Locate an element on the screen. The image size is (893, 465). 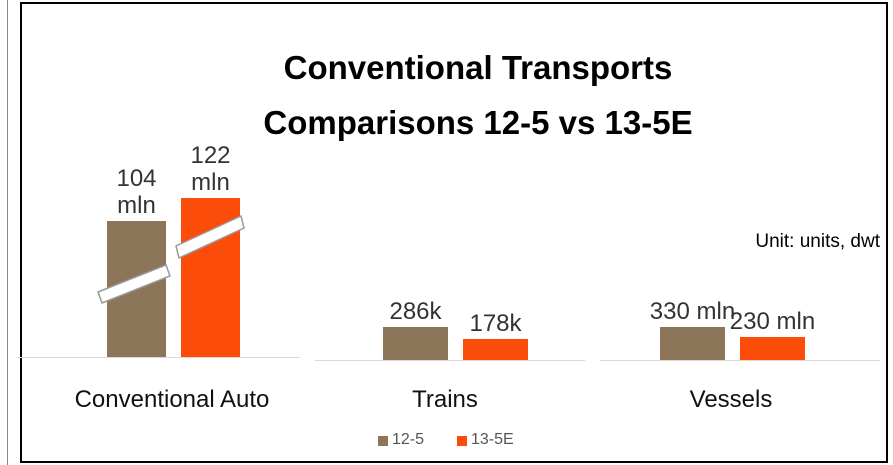
value-label: 230 mln is located at coordinates (772, 321).